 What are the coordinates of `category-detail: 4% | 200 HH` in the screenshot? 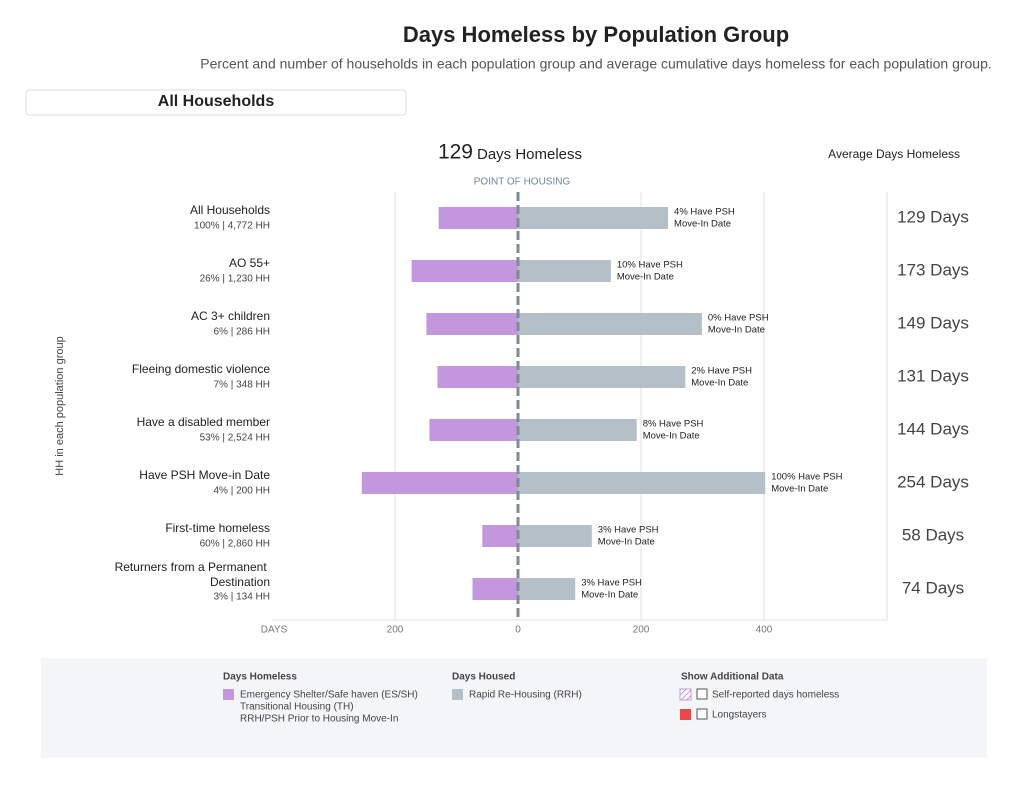 It's located at (241, 491).